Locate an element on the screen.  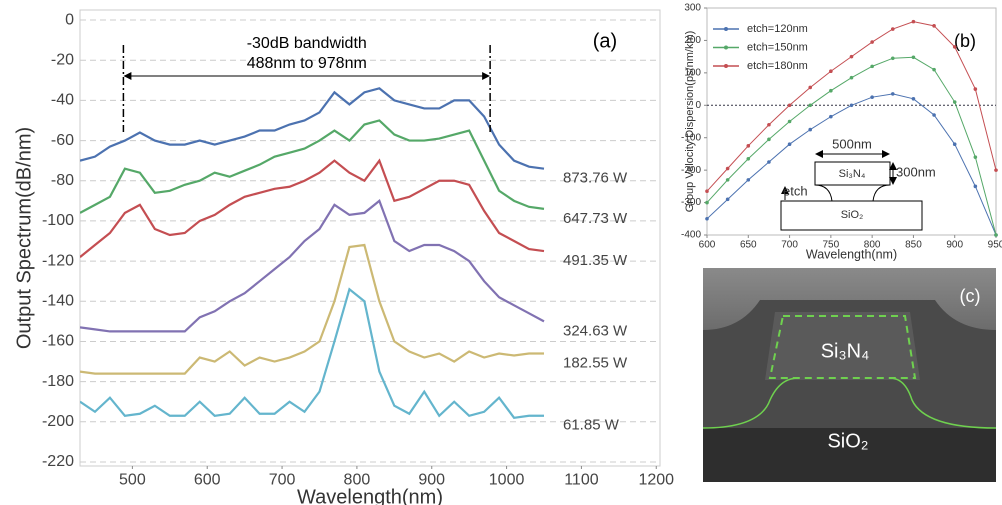
legend-label: etch=120nm is located at coordinates (777, 29).